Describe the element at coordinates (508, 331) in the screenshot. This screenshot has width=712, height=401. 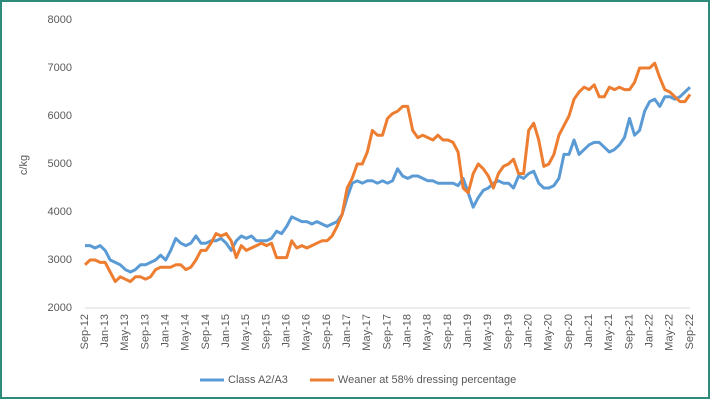
I see `x-tick-label: Sep-19` at that location.